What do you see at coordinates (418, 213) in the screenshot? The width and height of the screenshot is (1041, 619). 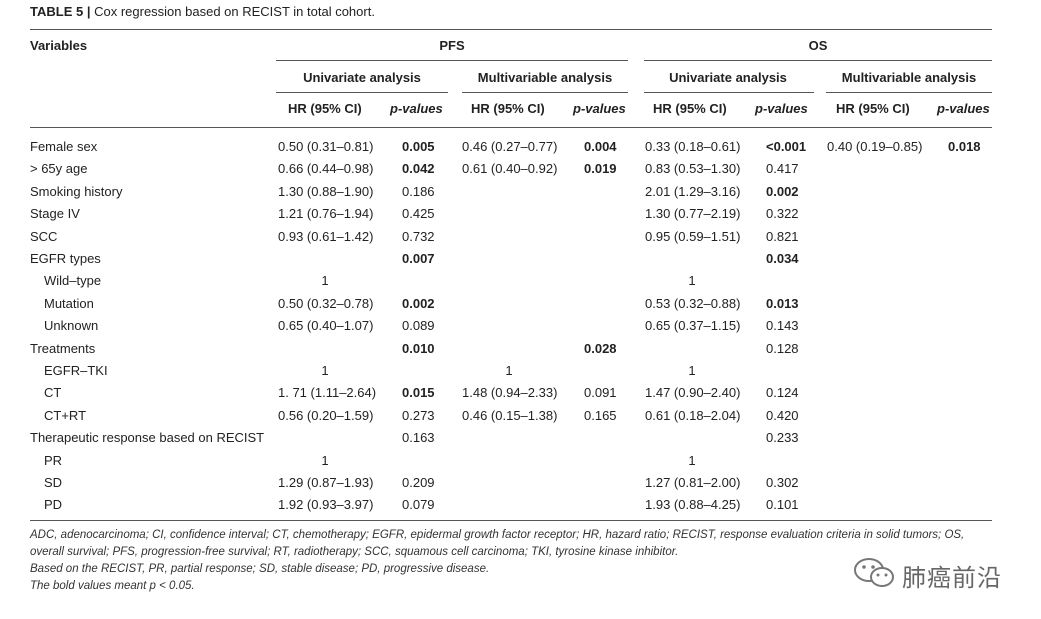 I see `table-cell: 0.425` at bounding box center [418, 213].